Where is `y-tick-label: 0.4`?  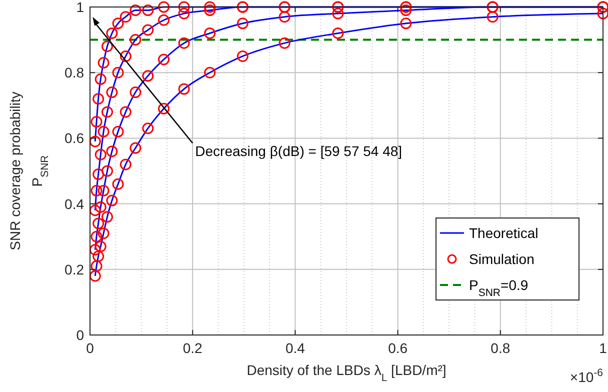 y-tick-label: 0.4 is located at coordinates (74, 204).